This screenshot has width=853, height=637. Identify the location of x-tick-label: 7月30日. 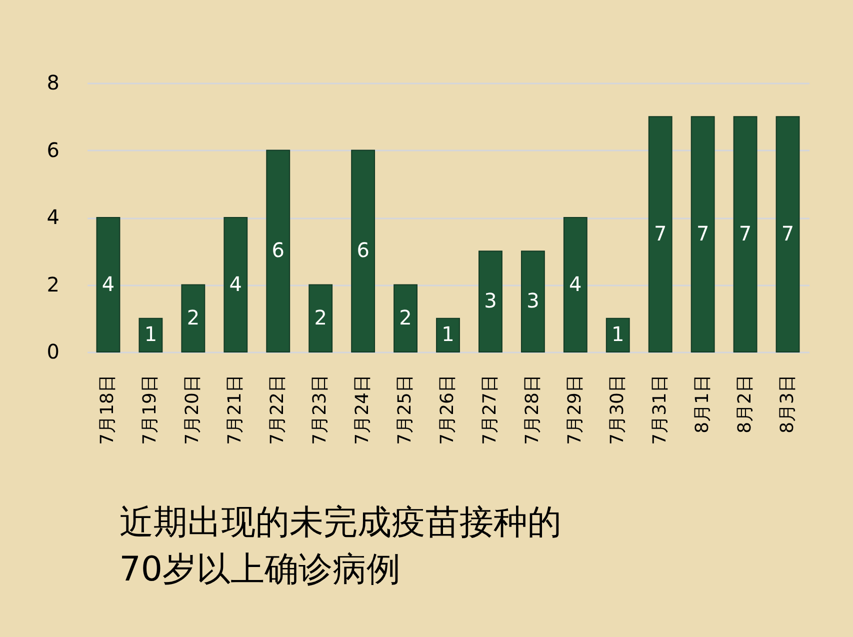
(617, 409).